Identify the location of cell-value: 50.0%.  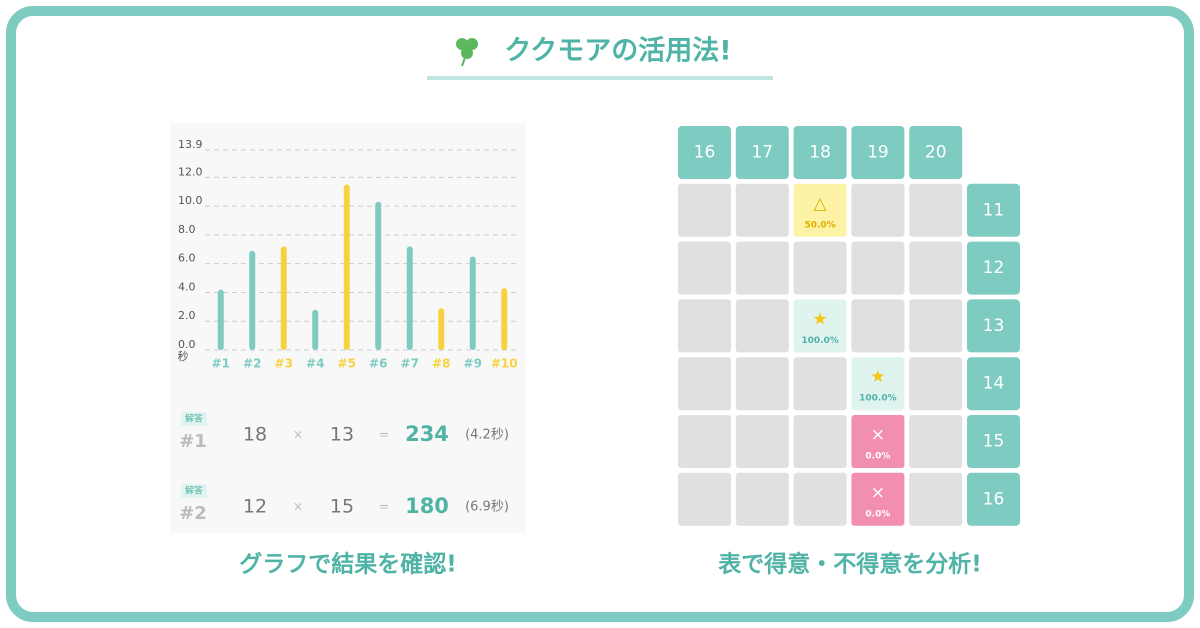
(819, 225).